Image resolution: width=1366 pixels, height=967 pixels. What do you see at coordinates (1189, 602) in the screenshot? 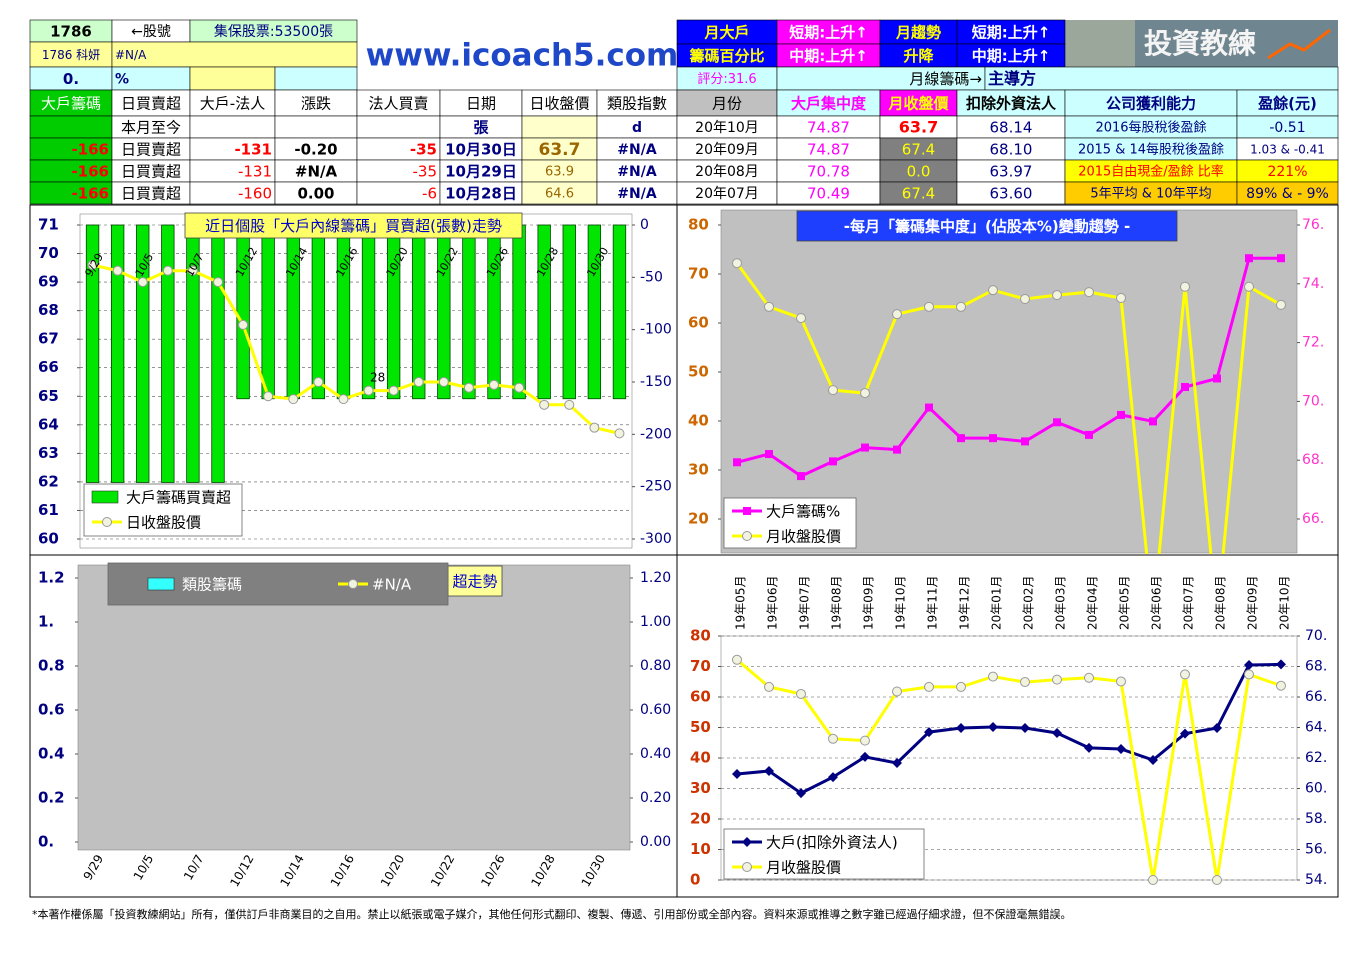
I see `x-tick-label: 20年07月` at bounding box center [1189, 602].